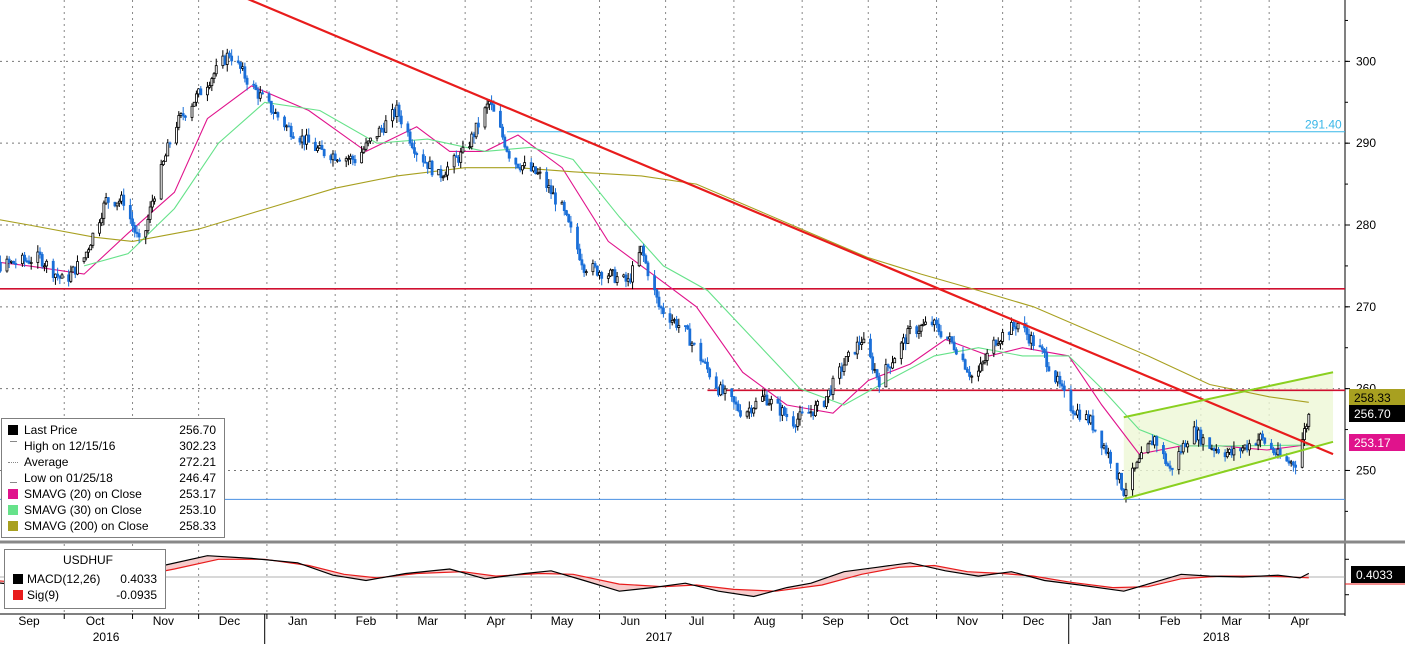  Describe the element at coordinates (83, 510) in the screenshot. I see `legend-label: SMAVG (30) on Close` at that location.